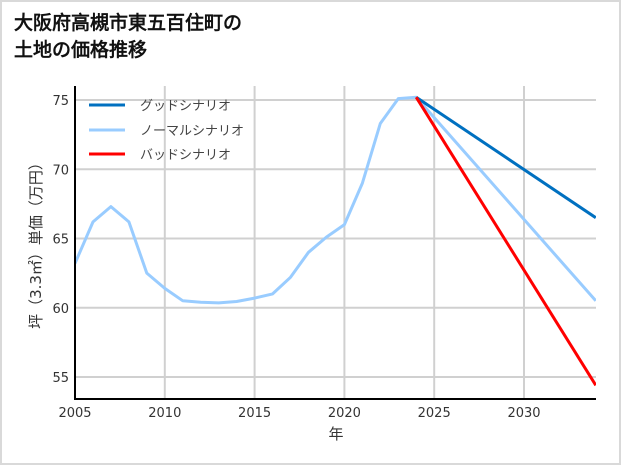  I want to click on x-axis-label: 年, so click(335, 434).